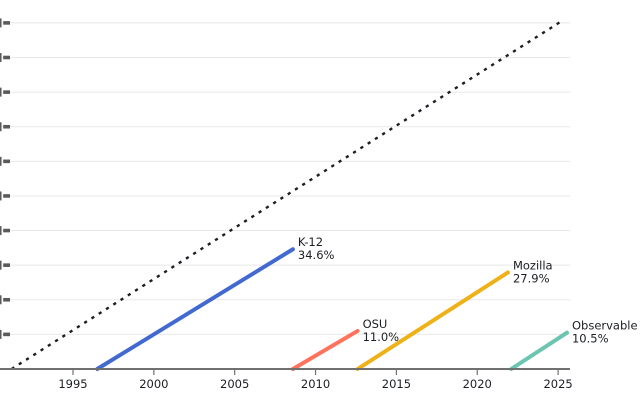 The width and height of the screenshot is (640, 400). What do you see at coordinates (477, 384) in the screenshot?
I see `x-tick-label-2020: 2020` at bounding box center [477, 384].